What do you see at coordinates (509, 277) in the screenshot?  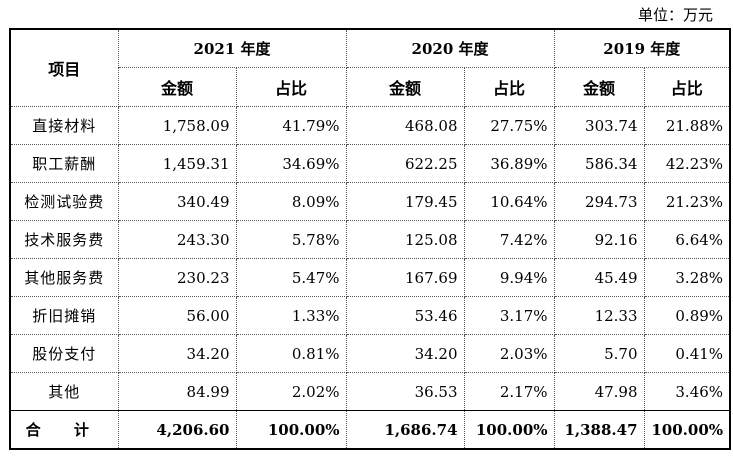 I see `ratio-cell: 9.94%` at bounding box center [509, 277].